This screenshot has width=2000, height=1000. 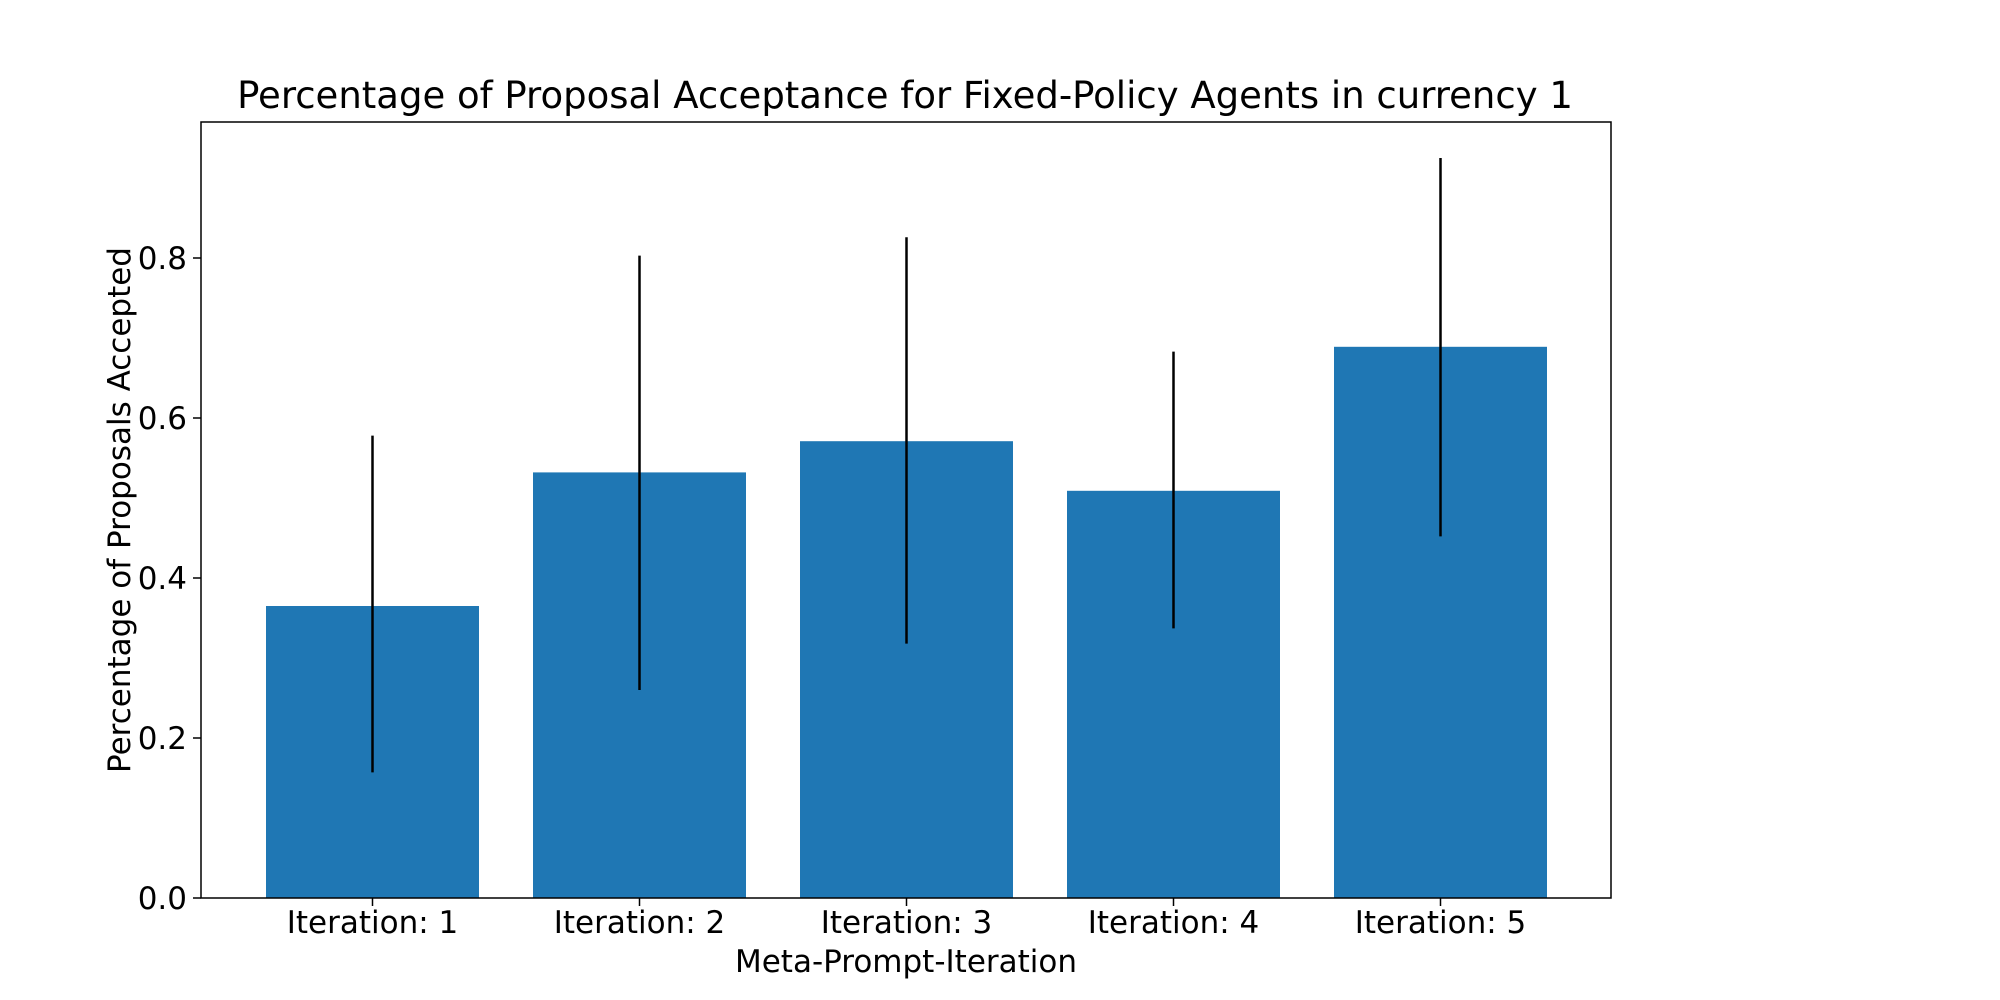 What do you see at coordinates (1441, 923) in the screenshot?
I see `x-tick-label-5: Iteration: 5` at bounding box center [1441, 923].